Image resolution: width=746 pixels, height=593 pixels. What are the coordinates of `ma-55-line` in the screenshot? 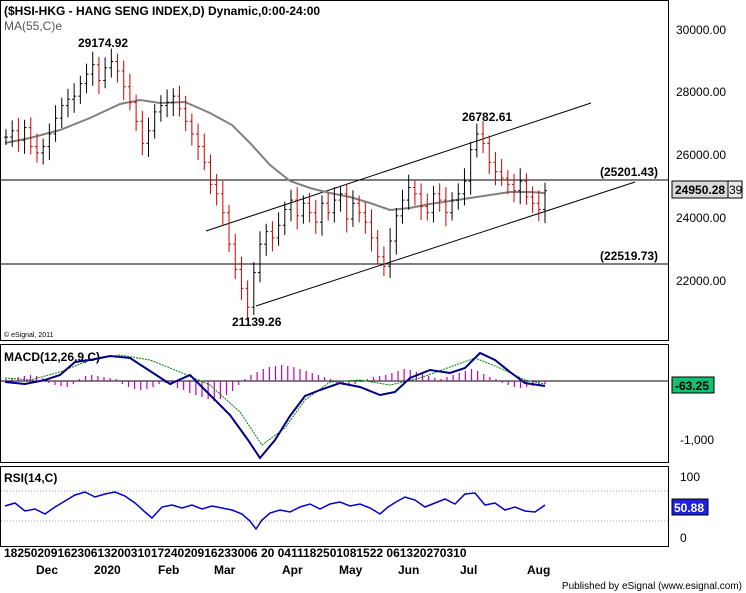 It's located at (275, 155).